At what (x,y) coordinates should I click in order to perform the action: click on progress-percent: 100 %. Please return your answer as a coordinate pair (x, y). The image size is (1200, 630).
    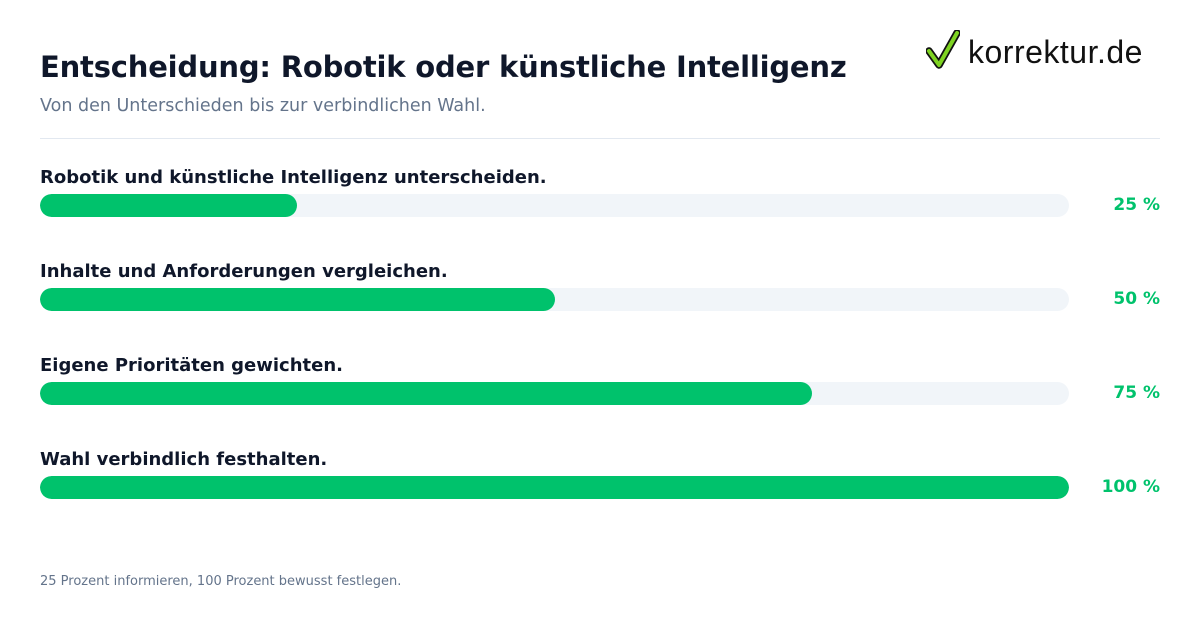
    Looking at the image, I should click on (1130, 487).